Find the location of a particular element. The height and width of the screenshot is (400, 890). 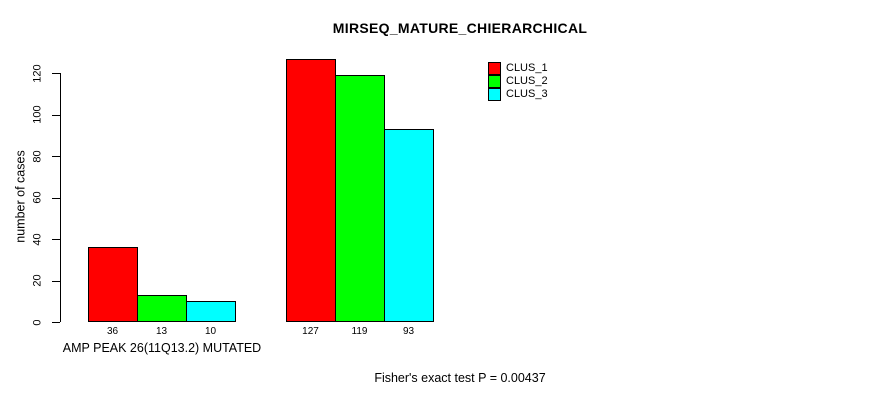

bar-clus_2-group1 is located at coordinates (162, 308).